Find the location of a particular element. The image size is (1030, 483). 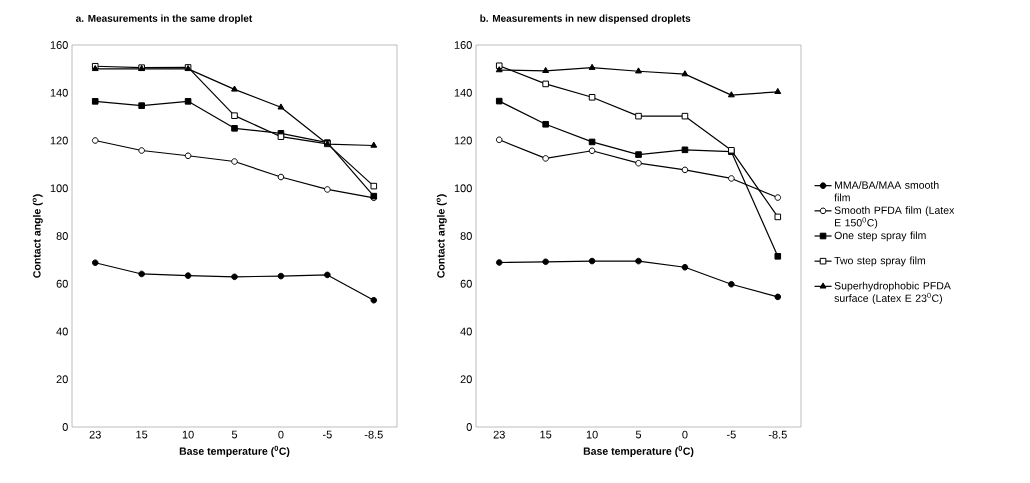

legend-label: Two step spray film is located at coordinates (880, 261).